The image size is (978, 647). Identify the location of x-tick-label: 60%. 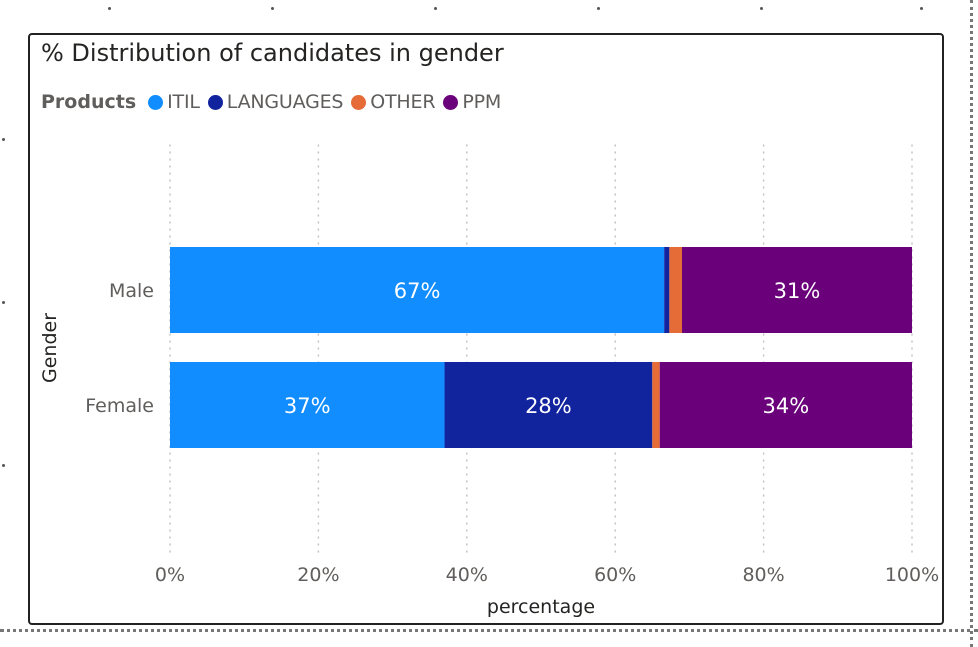
(615, 575).